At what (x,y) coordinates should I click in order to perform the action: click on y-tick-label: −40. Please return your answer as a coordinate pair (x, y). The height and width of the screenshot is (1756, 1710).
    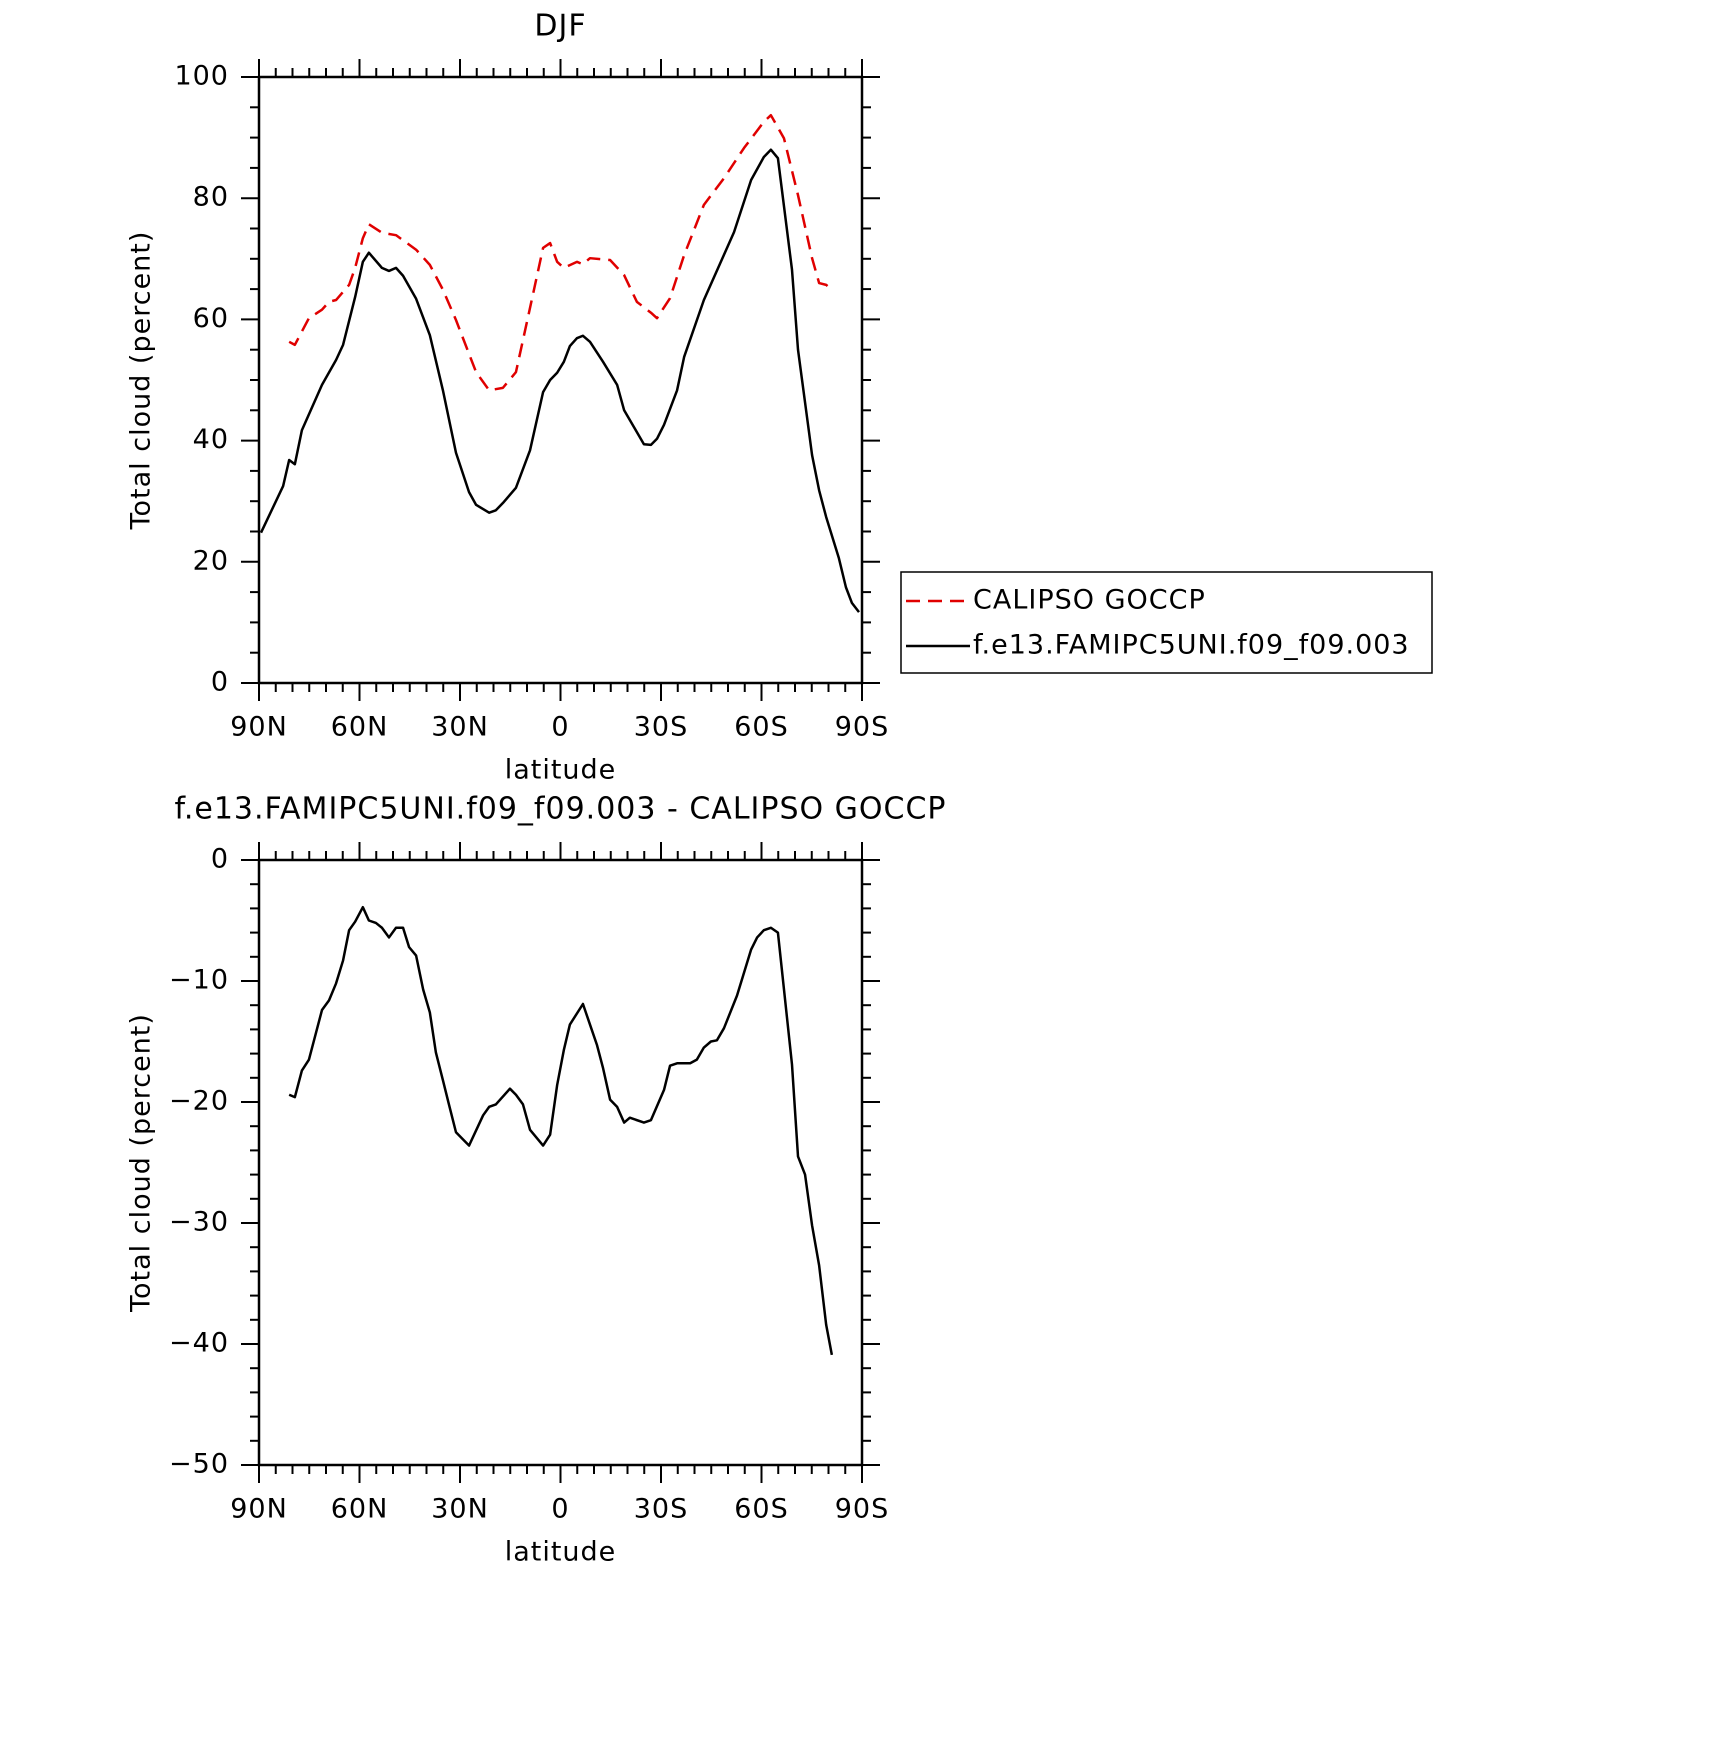
    Looking at the image, I should click on (199, 1343).